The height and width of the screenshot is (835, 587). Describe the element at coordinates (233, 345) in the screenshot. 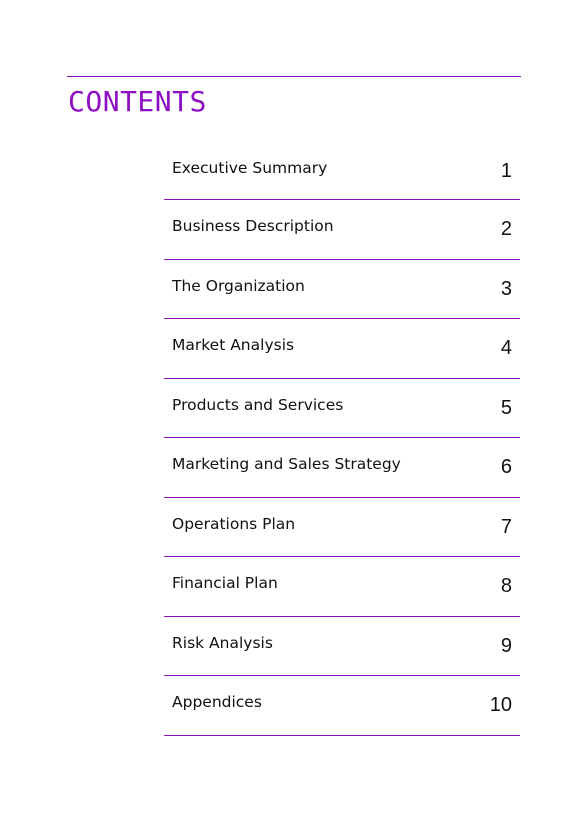

I see `toc-entry-title: Market Analysis` at that location.